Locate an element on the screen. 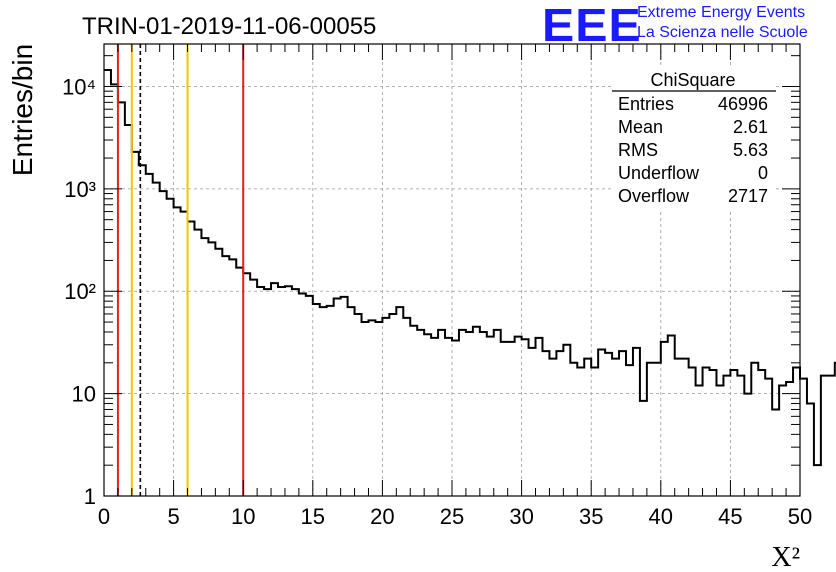 The width and height of the screenshot is (836, 572). x-tick-label: 10 is located at coordinates (243, 516).